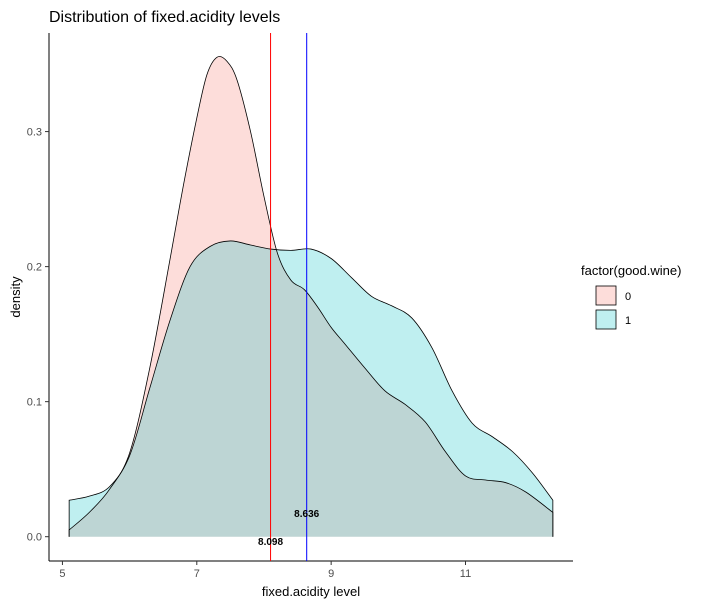 The height and width of the screenshot is (606, 720). I want to click on legend: factor(good.wine) 0 1, so click(631, 296).